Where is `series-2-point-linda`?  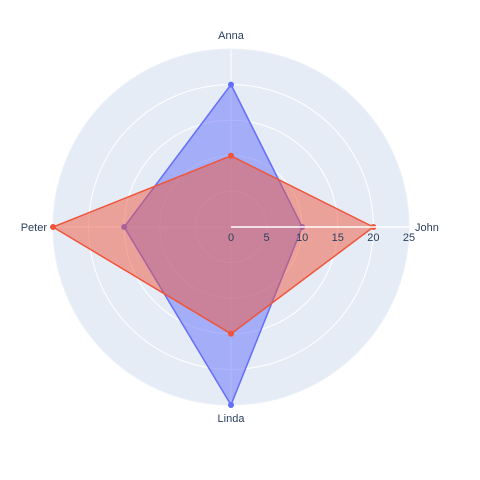
series-2-point-linda is located at coordinates (231, 333).